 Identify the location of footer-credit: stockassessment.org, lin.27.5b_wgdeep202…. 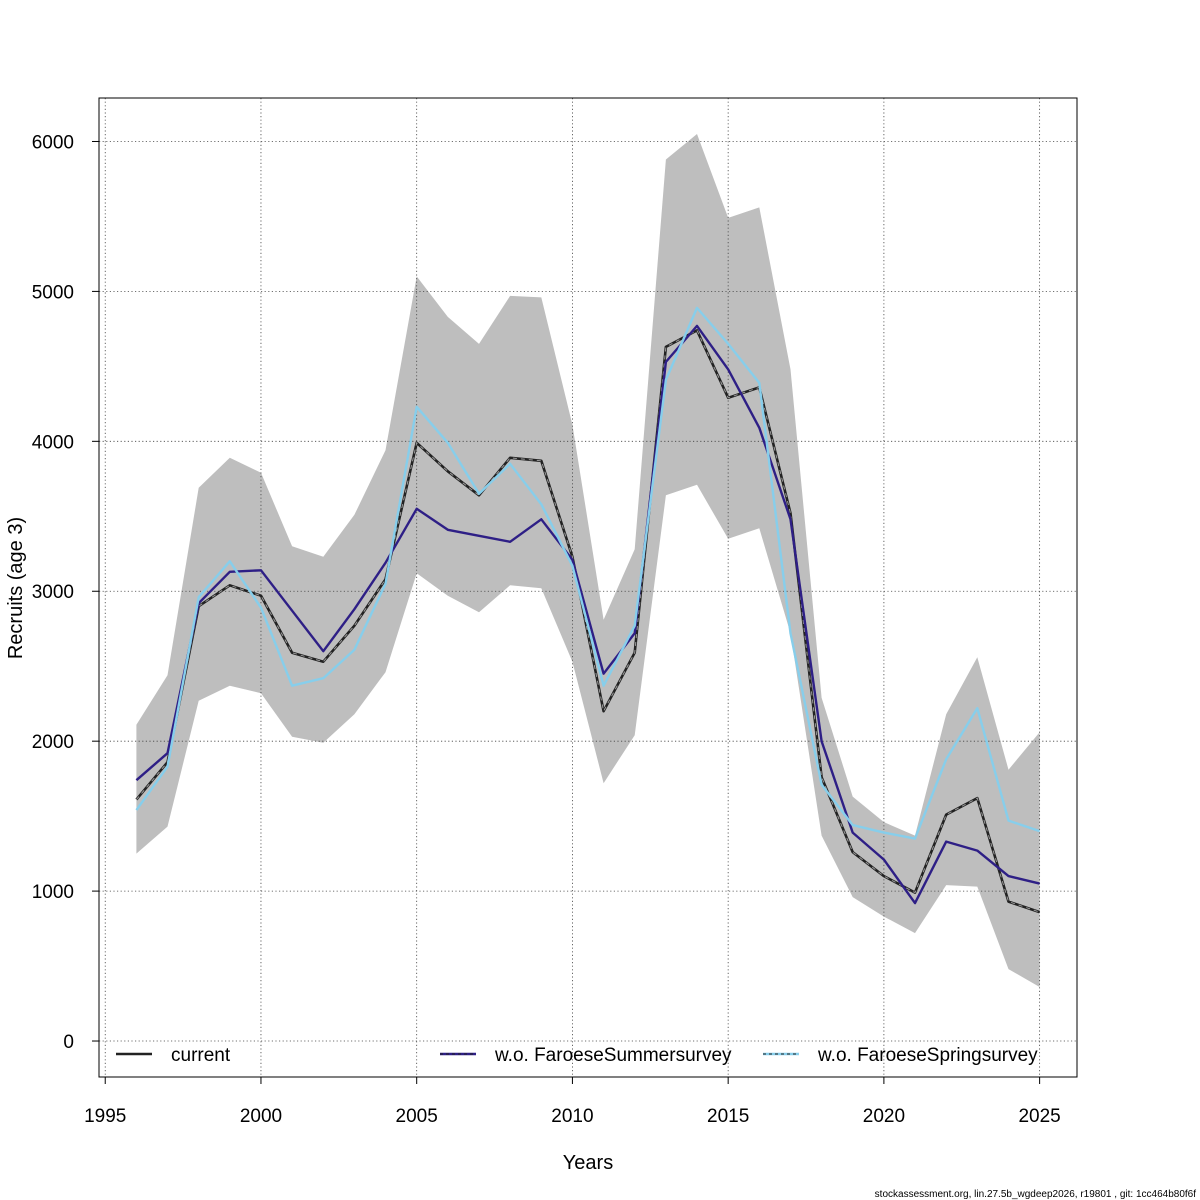
(1036, 1194).